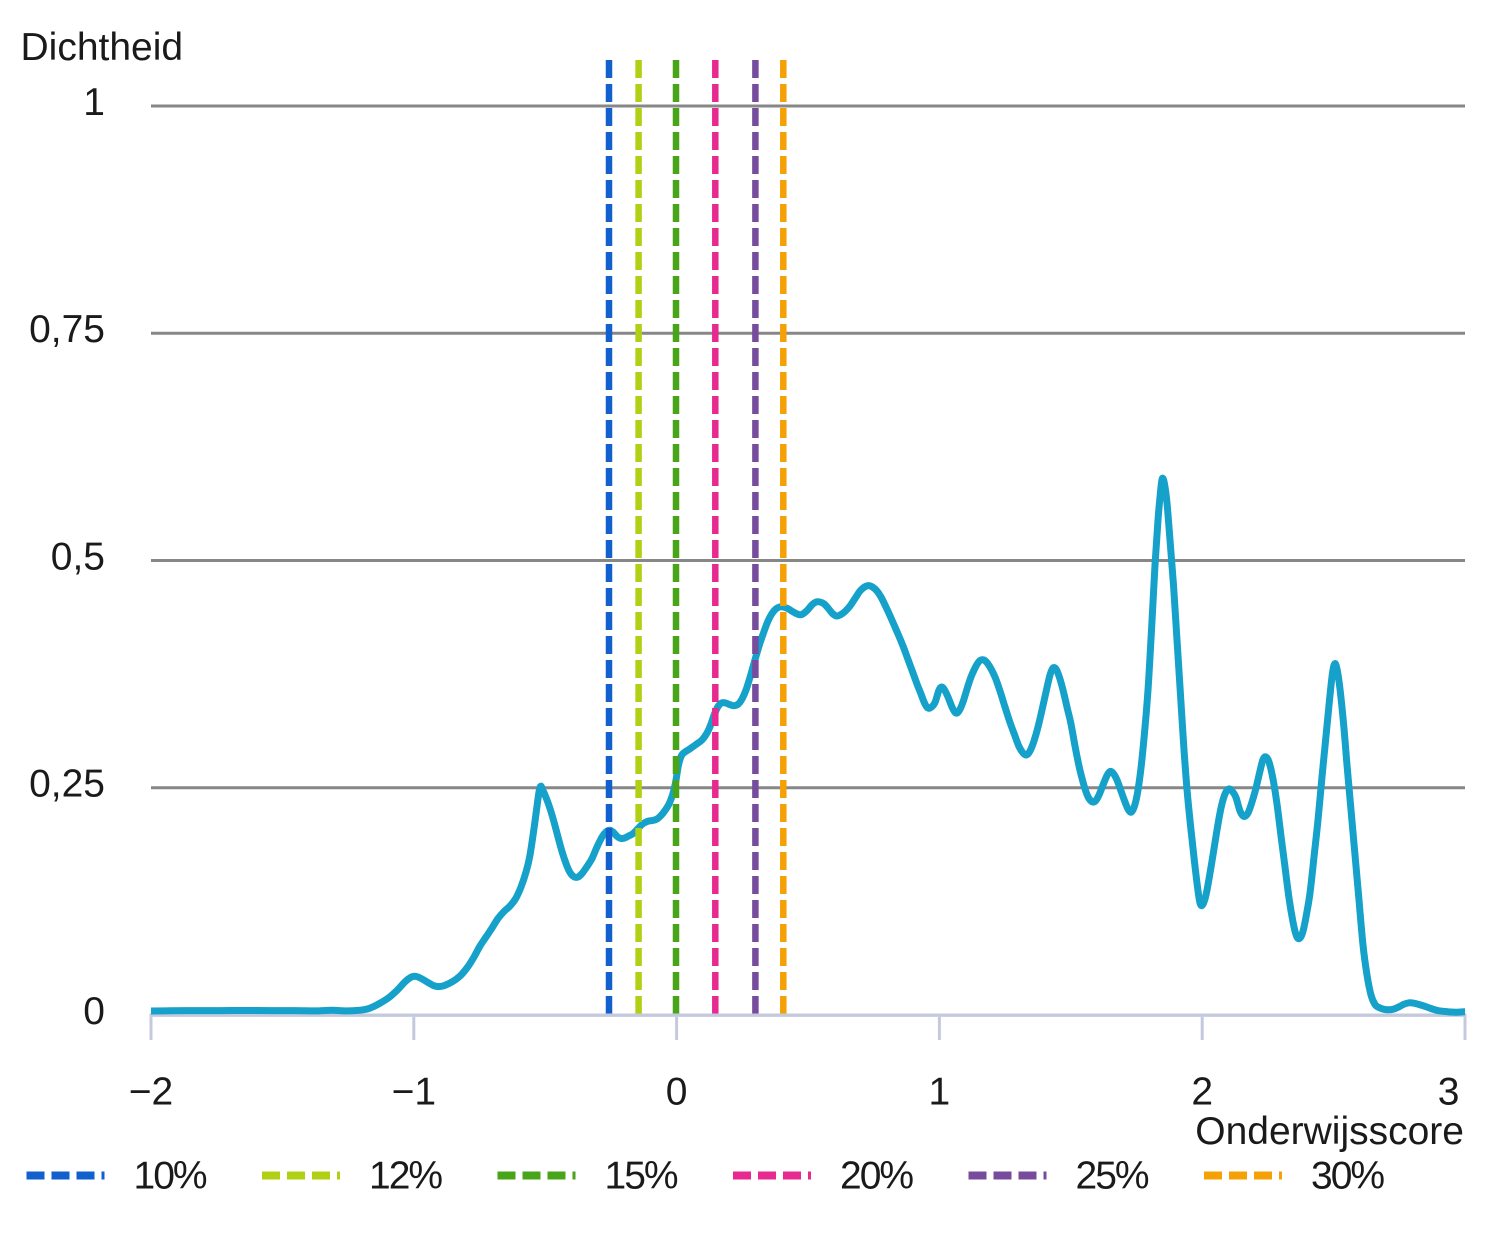 This screenshot has height=1253, width=1491. Describe the element at coordinates (170, 1176) in the screenshot. I see `svg-text: 10%` at that location.